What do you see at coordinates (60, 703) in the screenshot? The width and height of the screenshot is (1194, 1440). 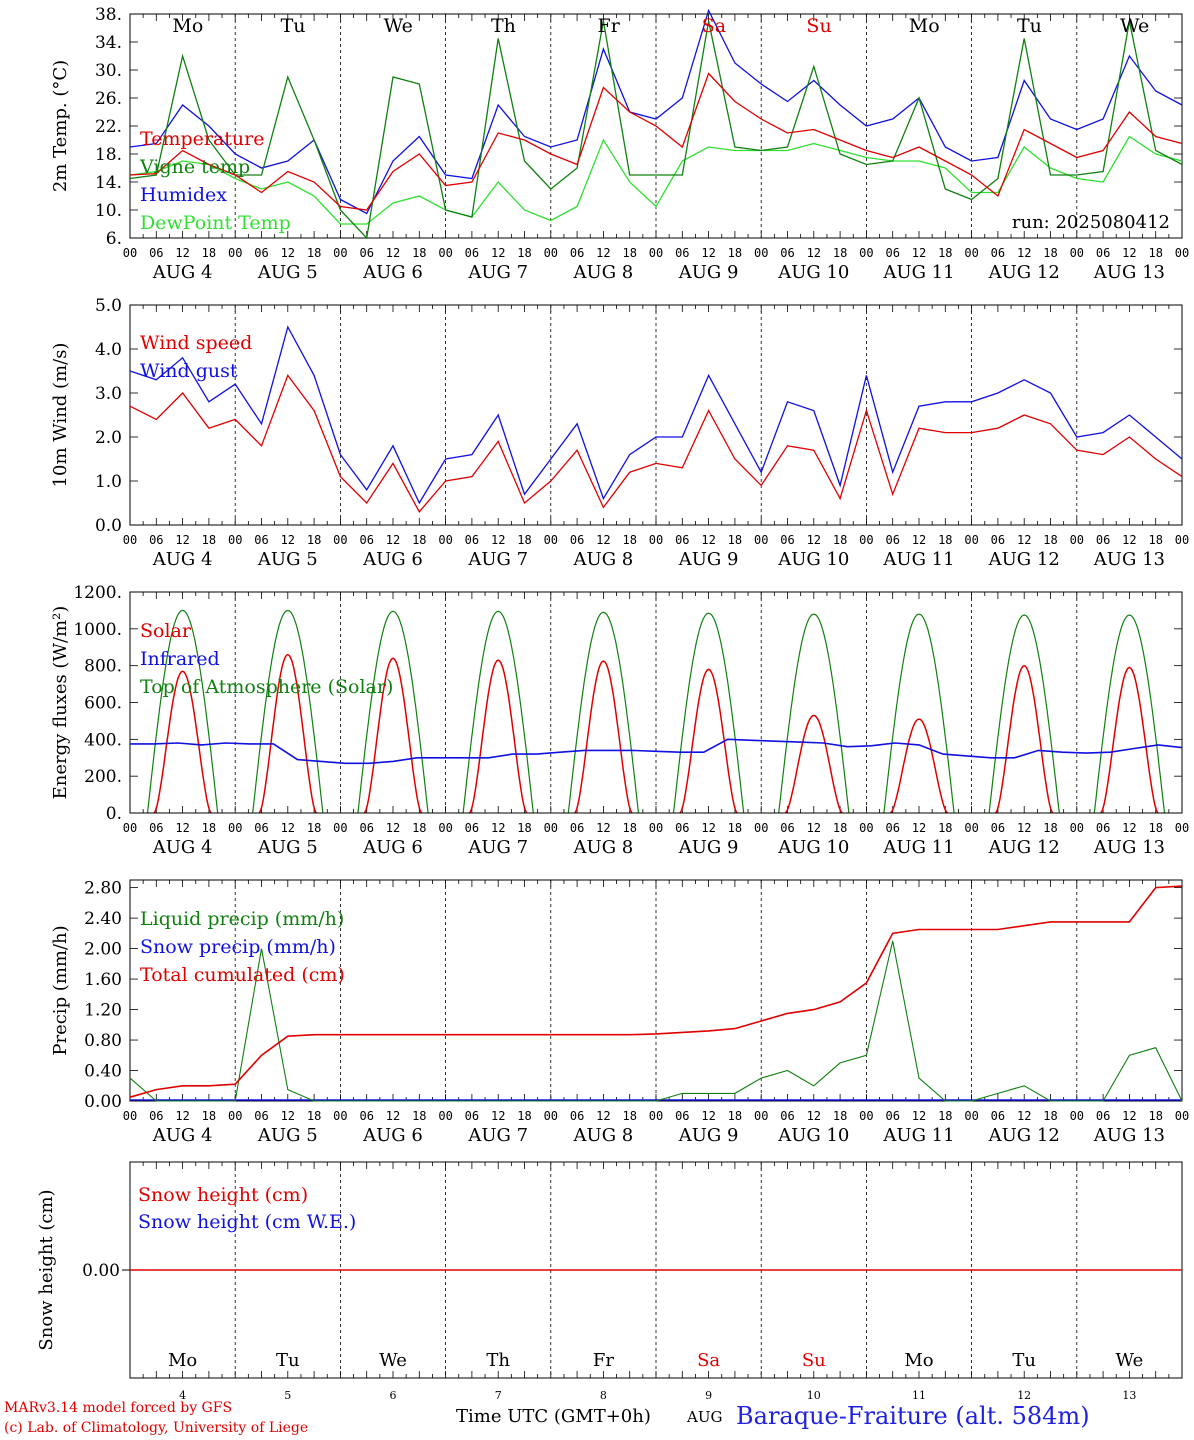 I see `y-axis-label: Energy fluxes (W/m²)` at bounding box center [60, 703].